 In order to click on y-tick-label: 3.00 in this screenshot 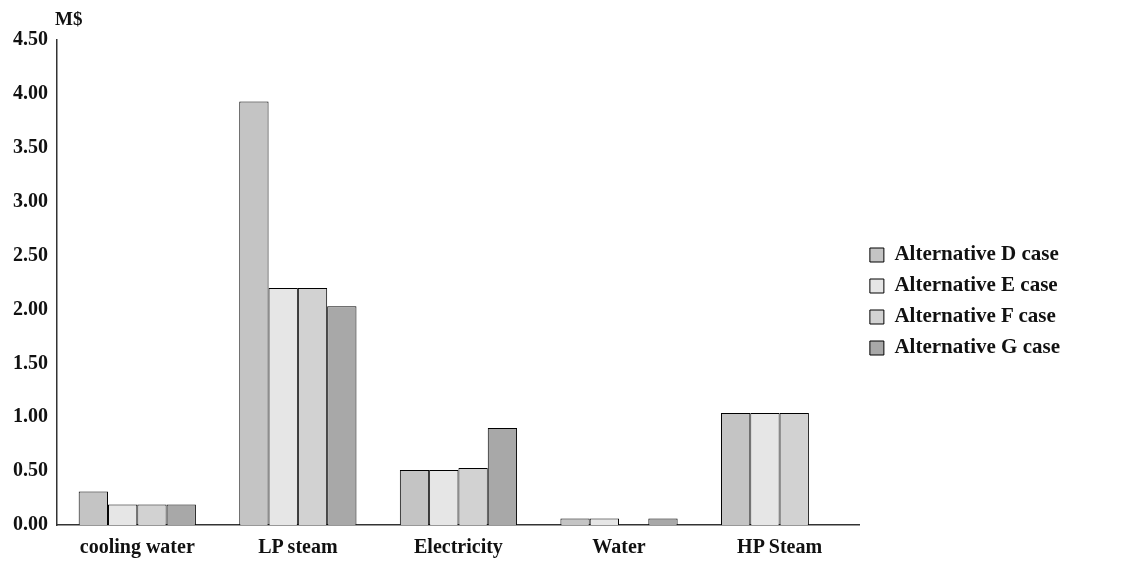, I will do `click(30, 199)`.